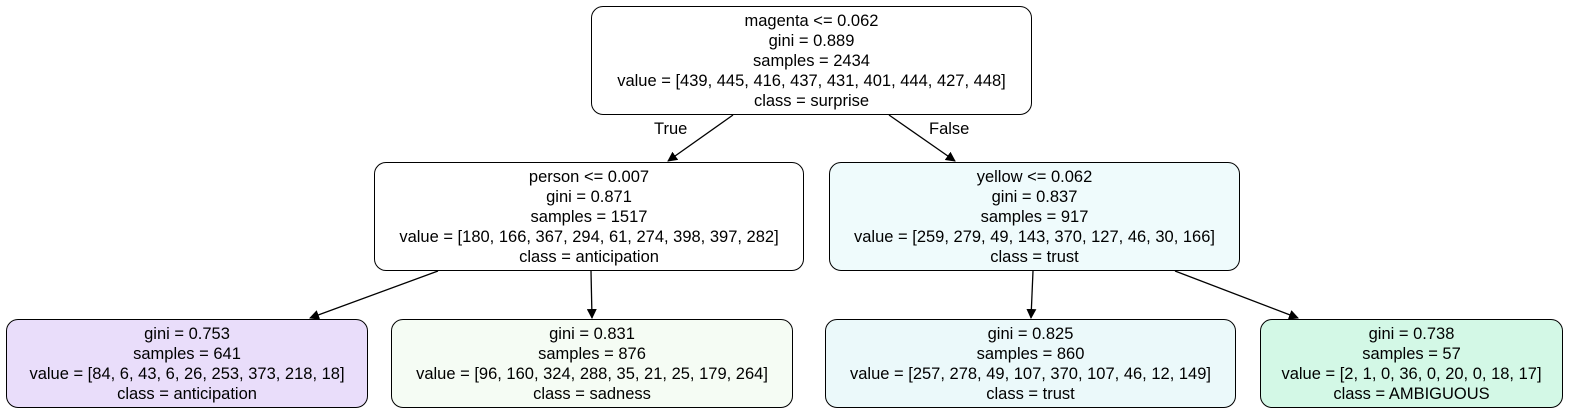 The width and height of the screenshot is (1586, 419). I want to click on node-samples: samples = 2434, so click(811, 60).